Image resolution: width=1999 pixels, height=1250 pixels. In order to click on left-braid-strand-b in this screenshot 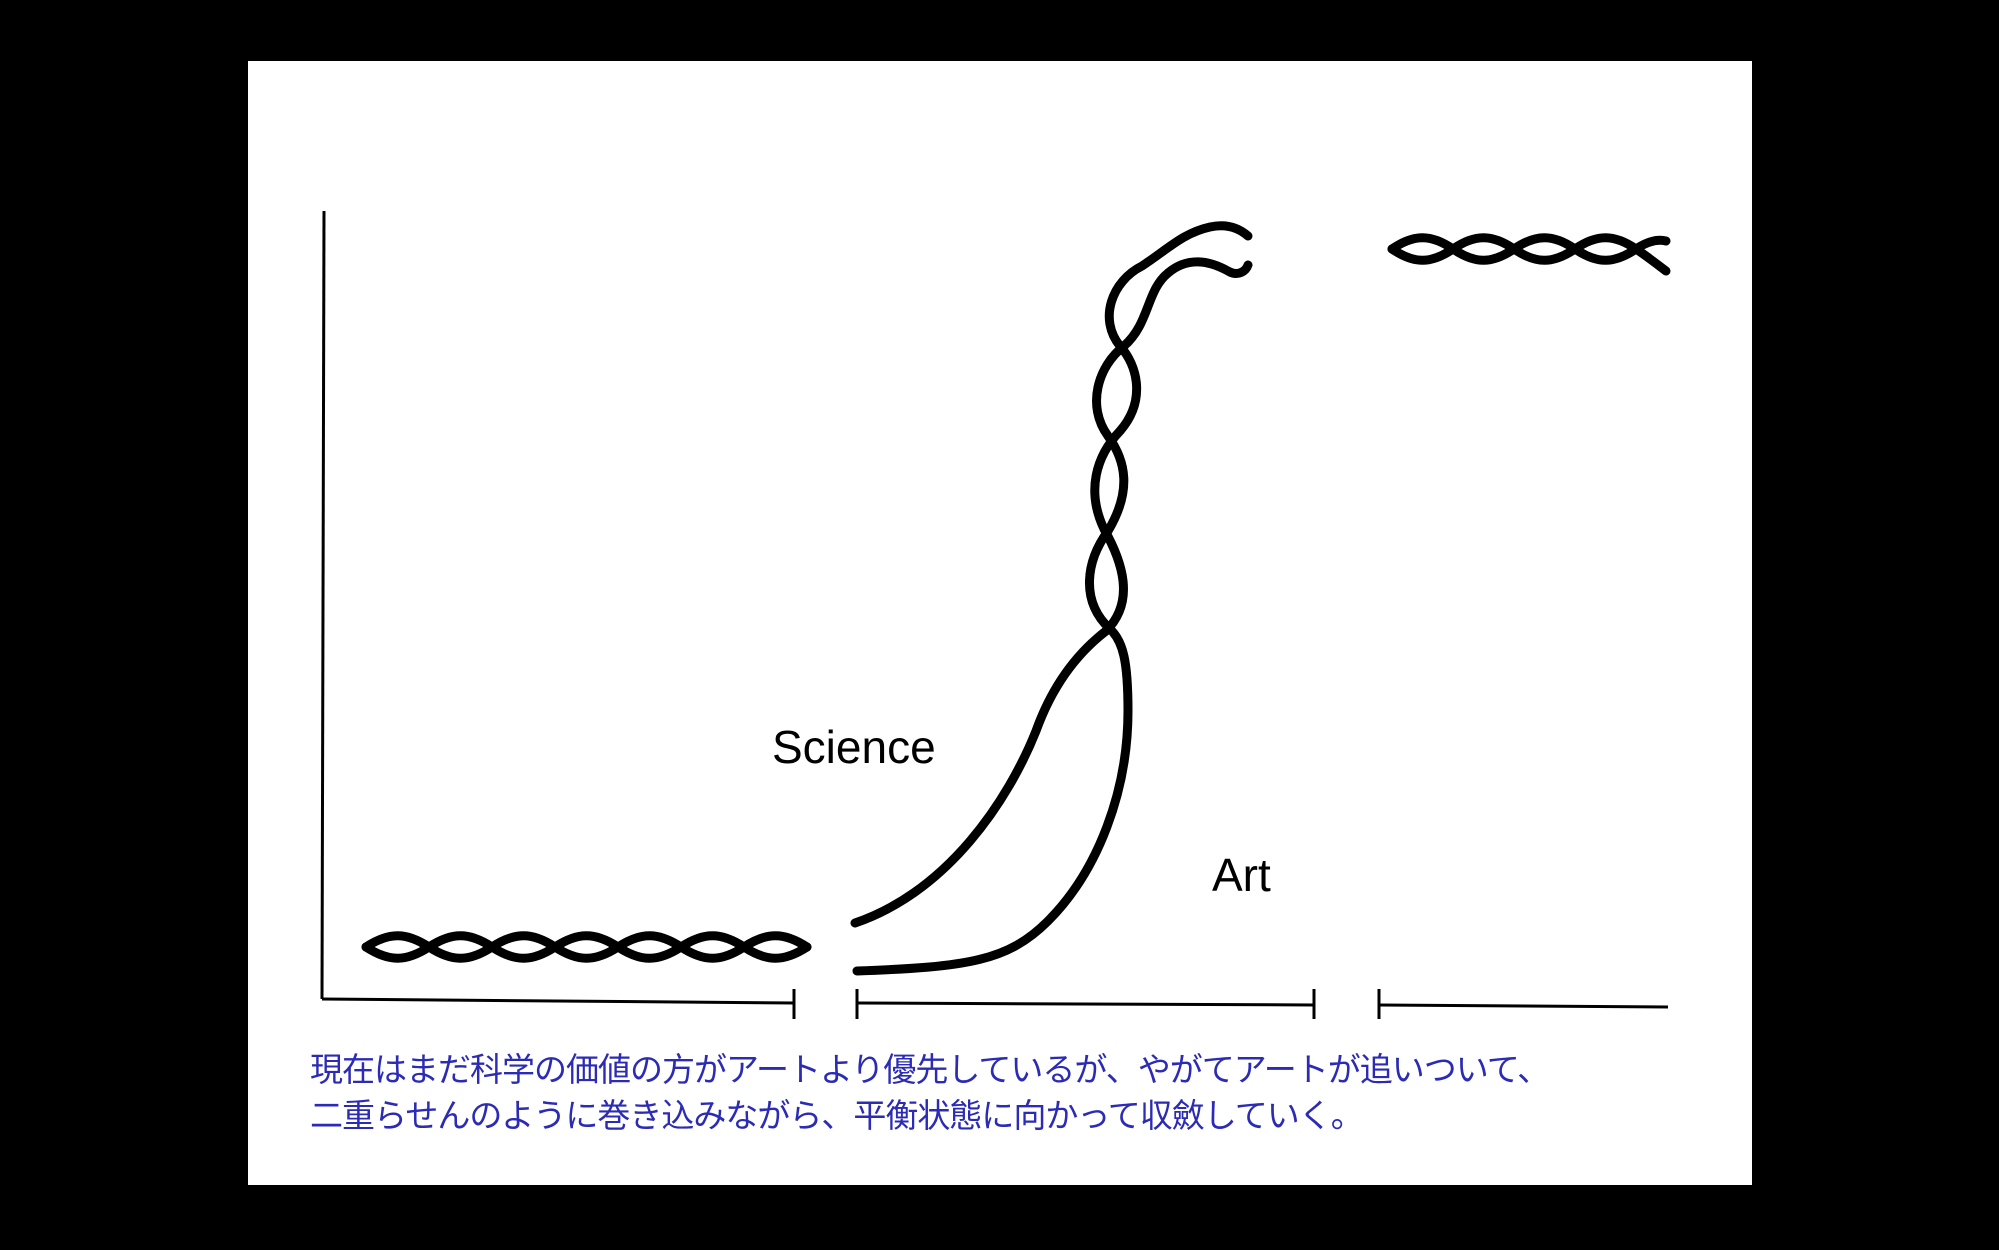, I will do `click(586, 947)`.